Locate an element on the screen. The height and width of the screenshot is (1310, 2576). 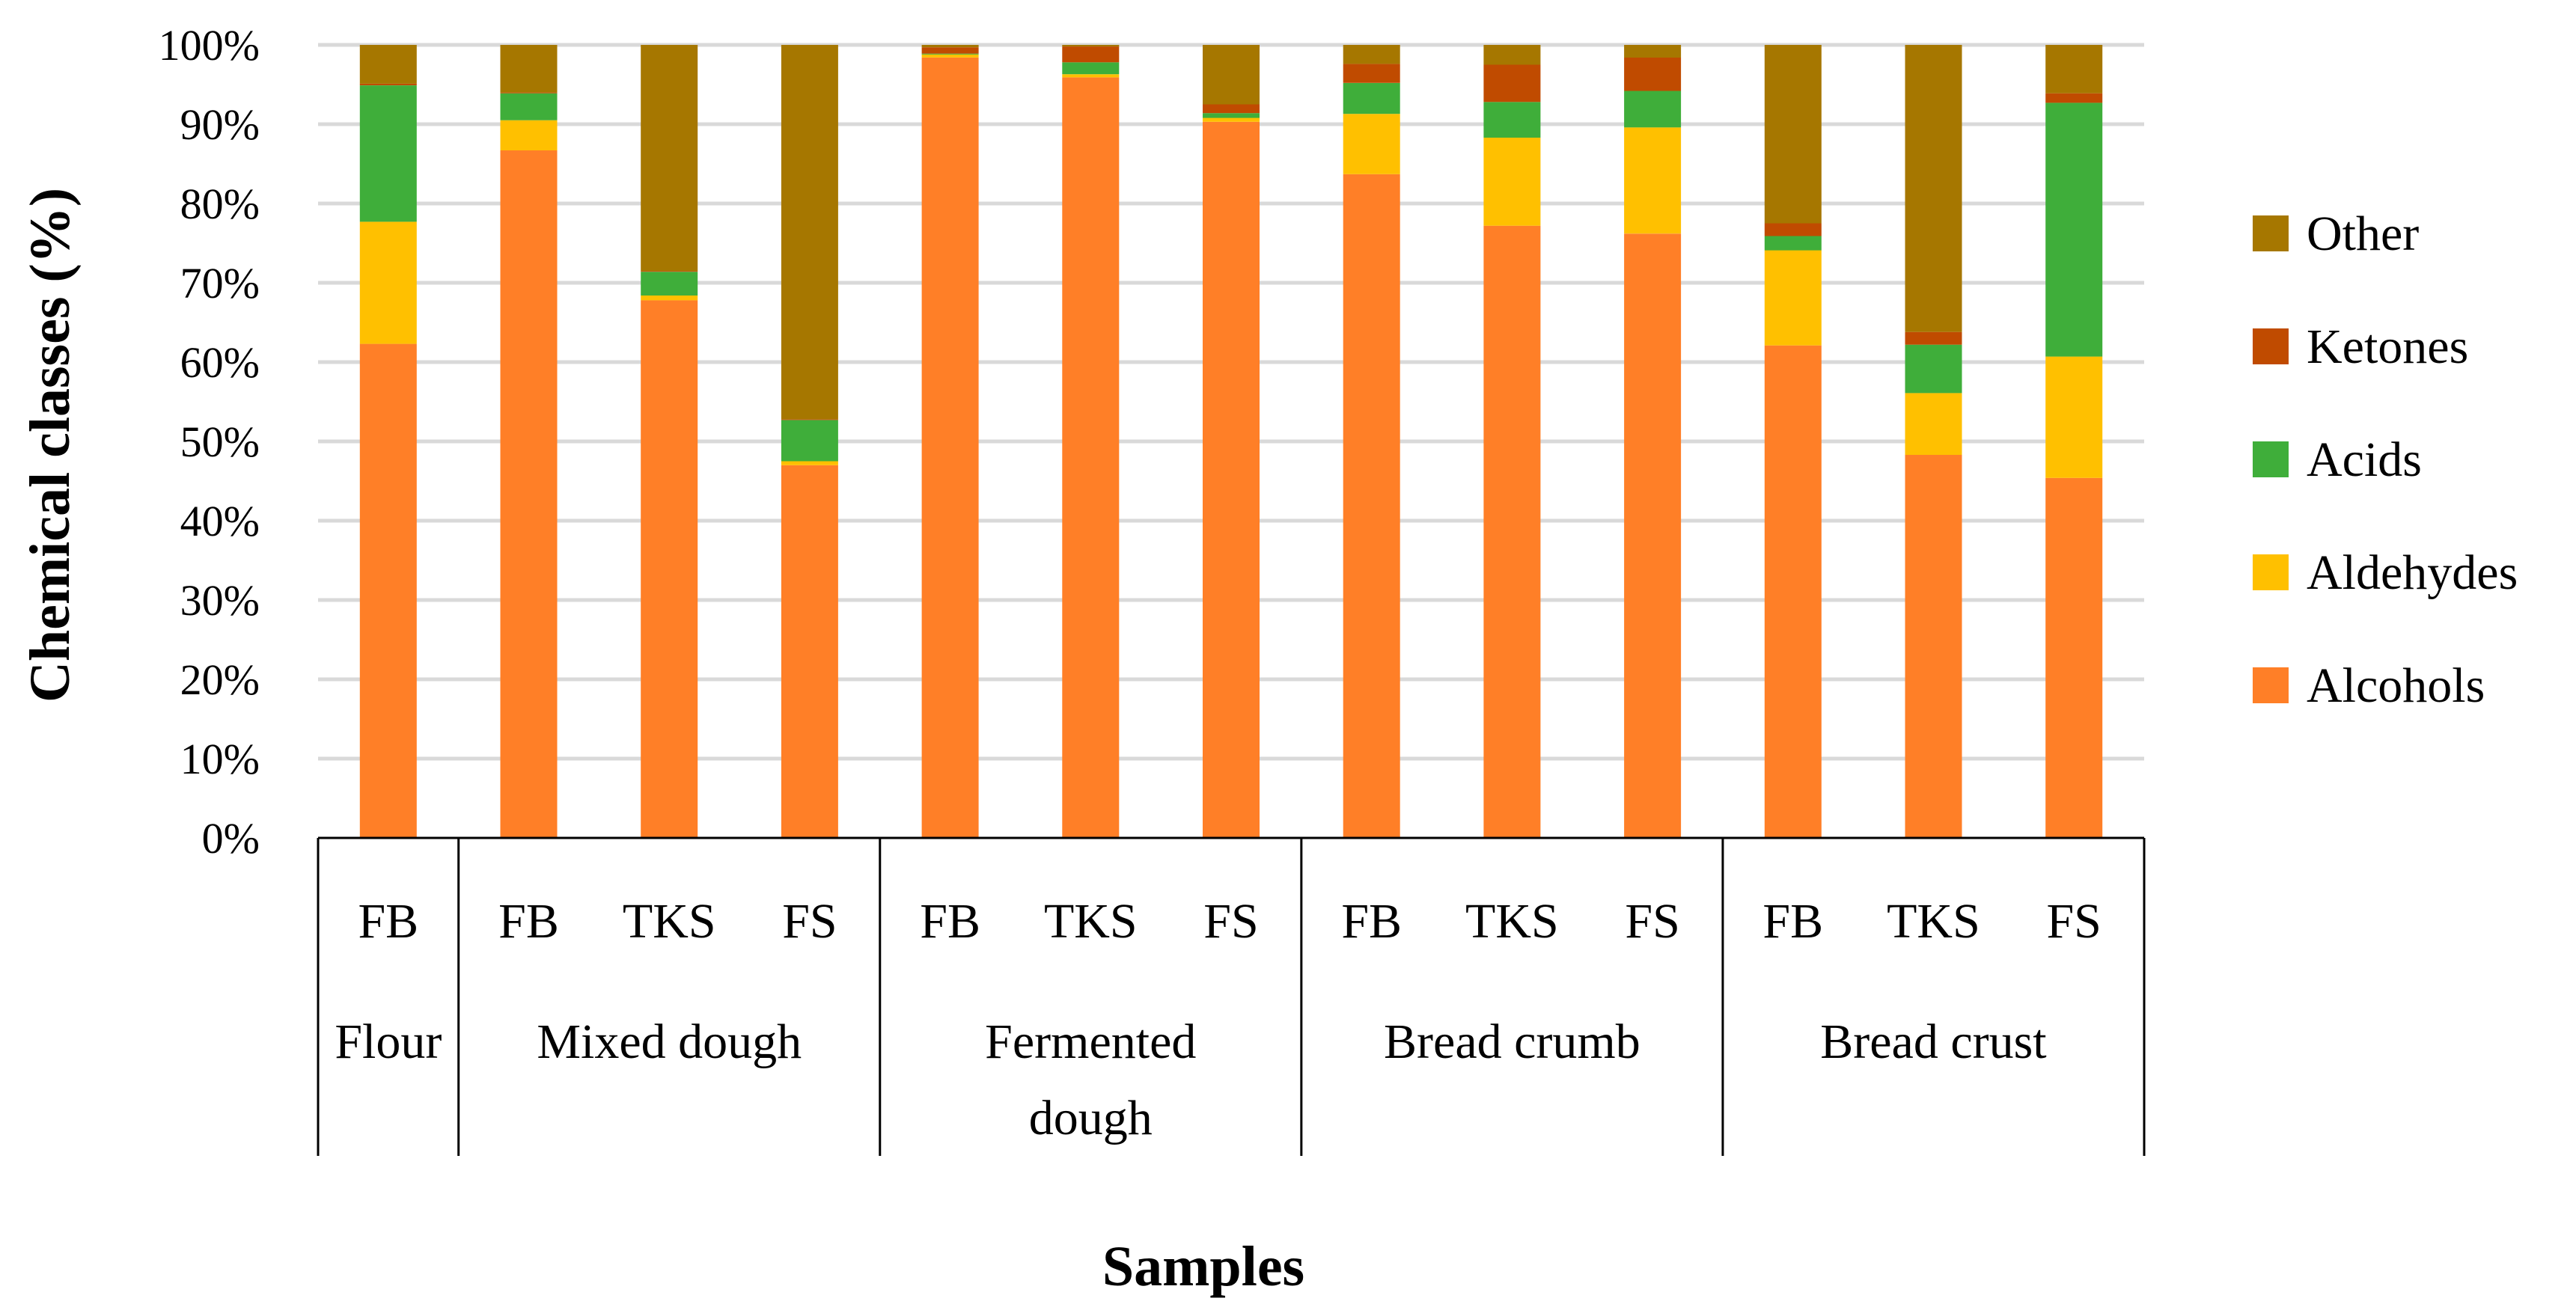
y-tick-label: 10% is located at coordinates (220, 759).